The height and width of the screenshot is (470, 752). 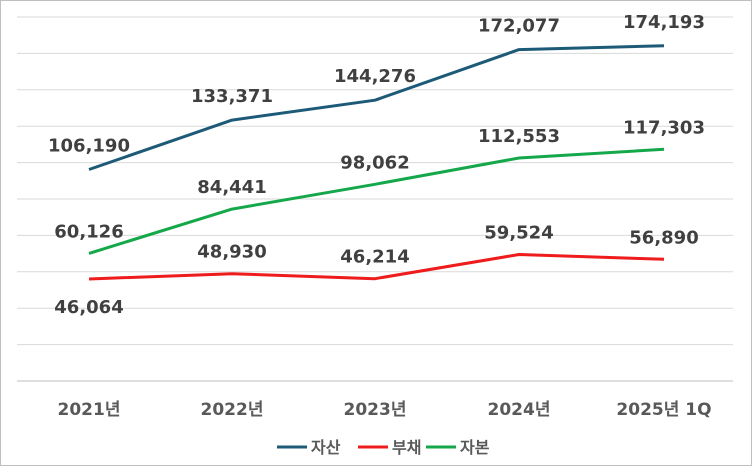 What do you see at coordinates (383, 447) in the screenshot?
I see `legend: 자산 부채 자본` at bounding box center [383, 447].